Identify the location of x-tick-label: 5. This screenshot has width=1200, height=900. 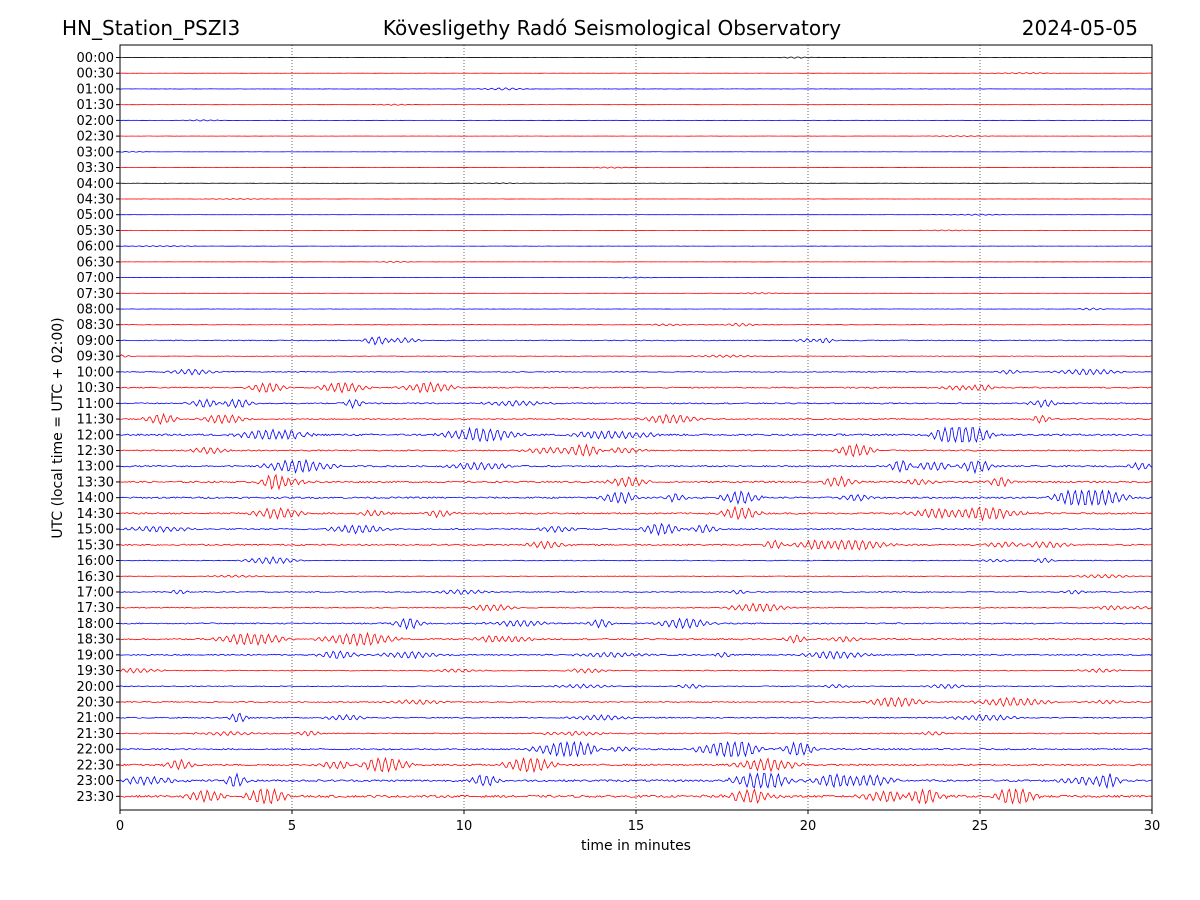
(292, 826).